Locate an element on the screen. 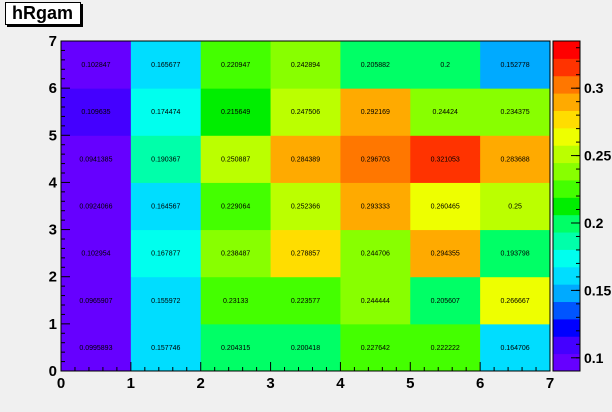 This screenshot has width=612, height=412. cell-value-label: 0.23133 is located at coordinates (235, 301).